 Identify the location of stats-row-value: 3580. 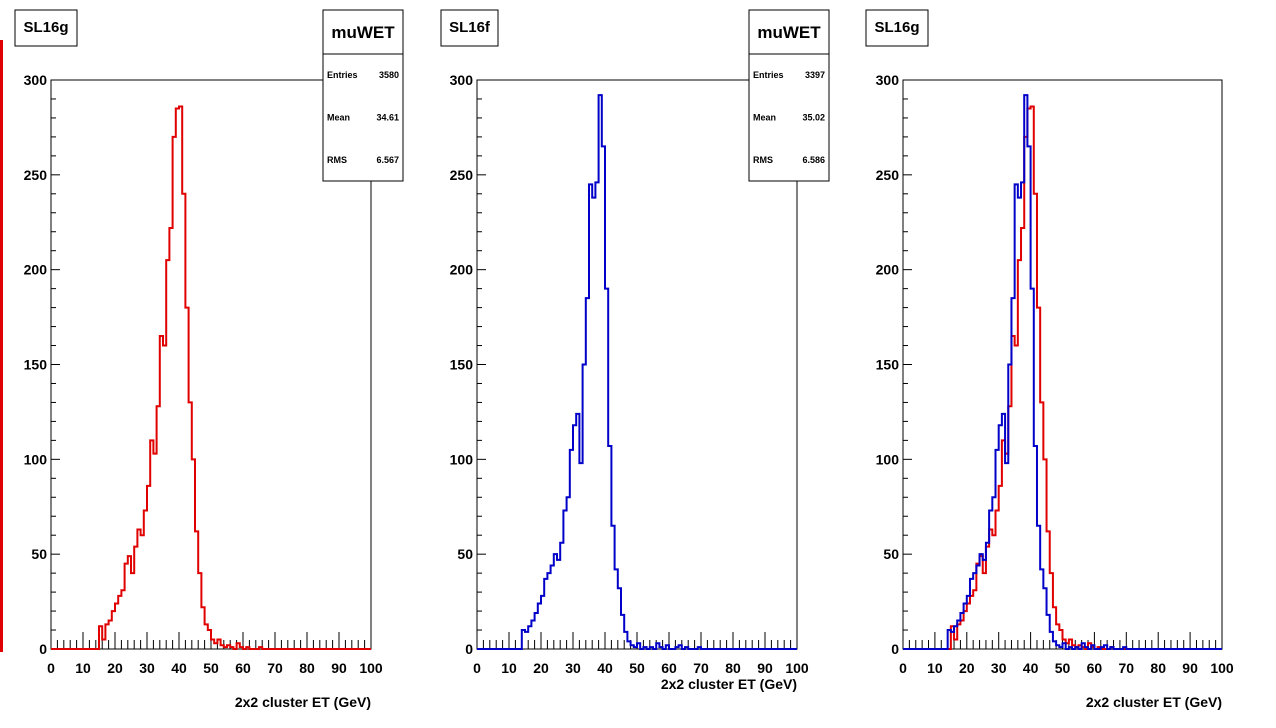
(389, 75).